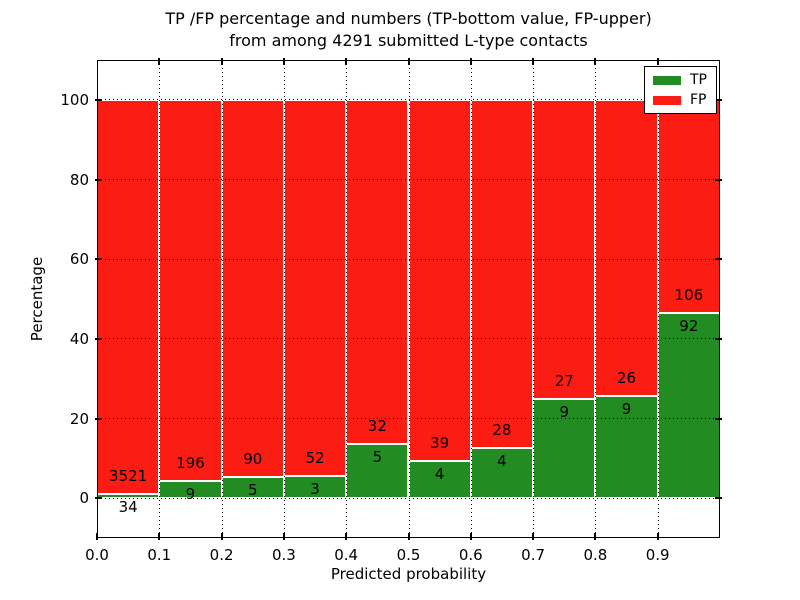 Image resolution: width=800 pixels, height=600 pixels. I want to click on y-tick-label: 80, so click(79, 179).